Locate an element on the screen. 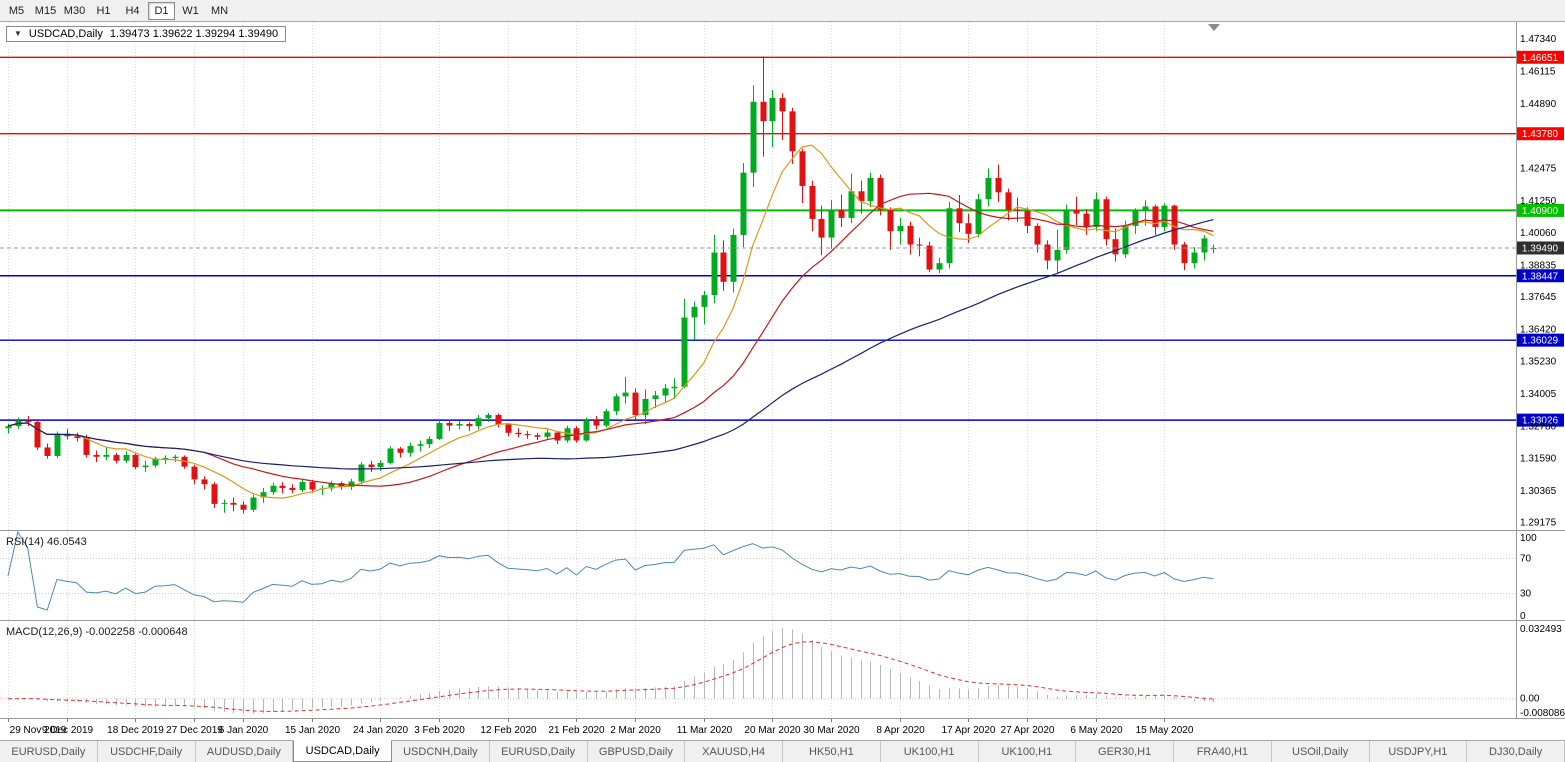  svg-text: 1.35230 is located at coordinates (1538, 361).